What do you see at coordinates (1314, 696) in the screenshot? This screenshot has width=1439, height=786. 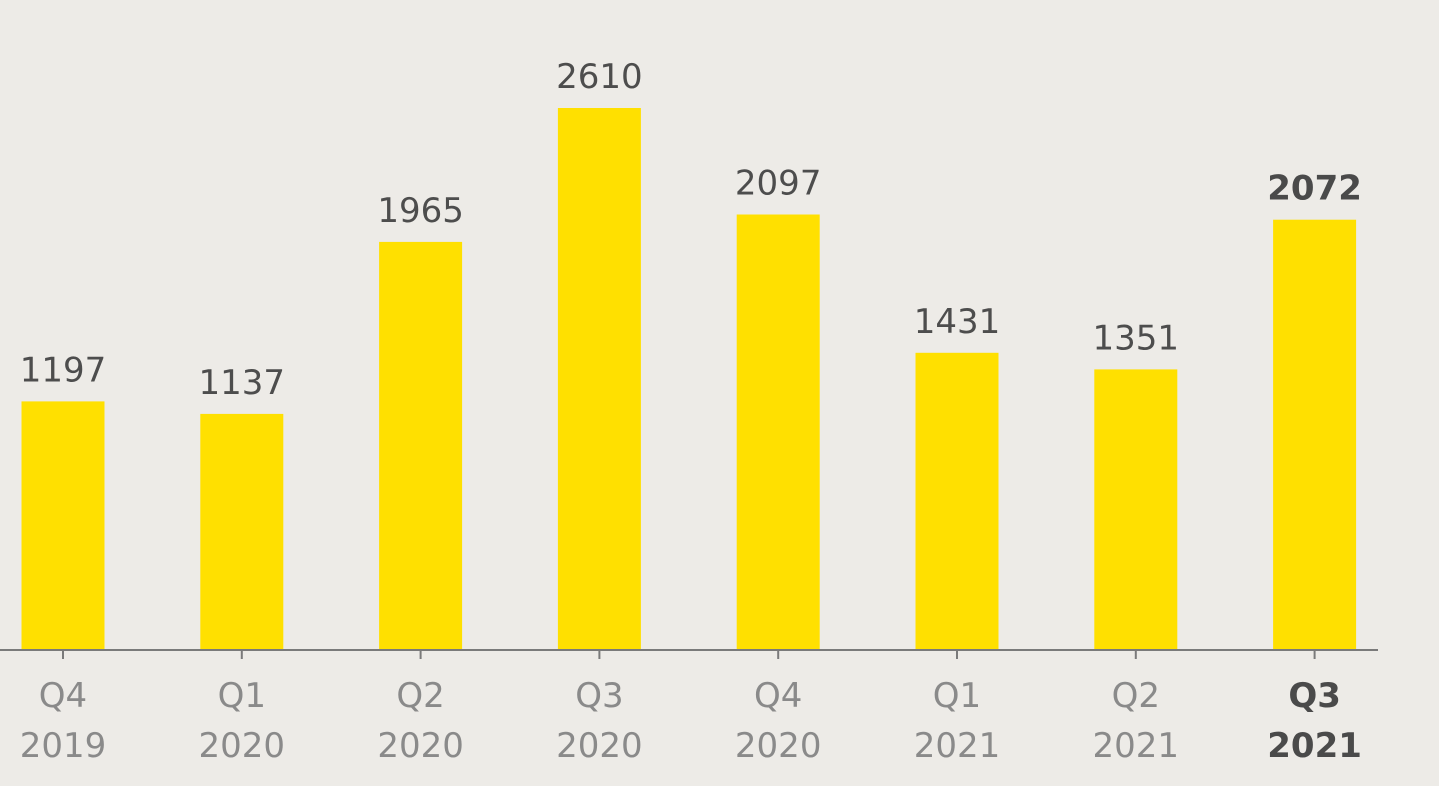 I see `tick-label-quarter-7: Q3` at bounding box center [1314, 696].